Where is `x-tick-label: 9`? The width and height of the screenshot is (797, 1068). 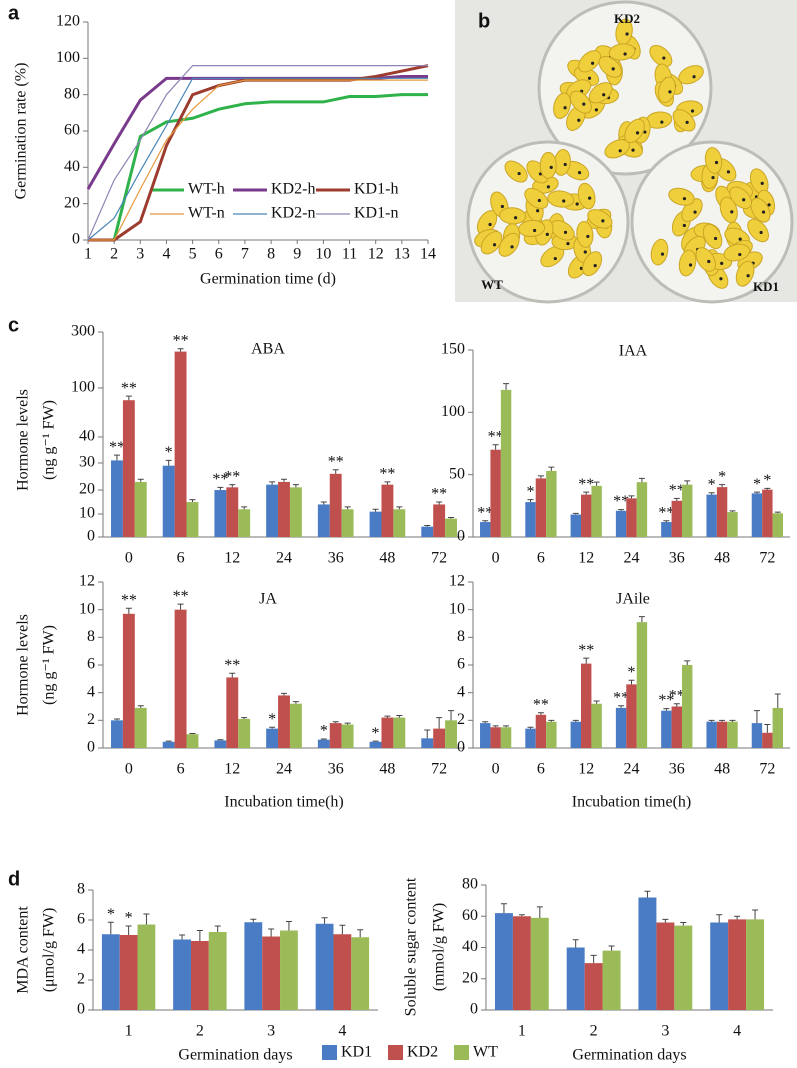 x-tick-label: 9 is located at coordinates (297, 254).